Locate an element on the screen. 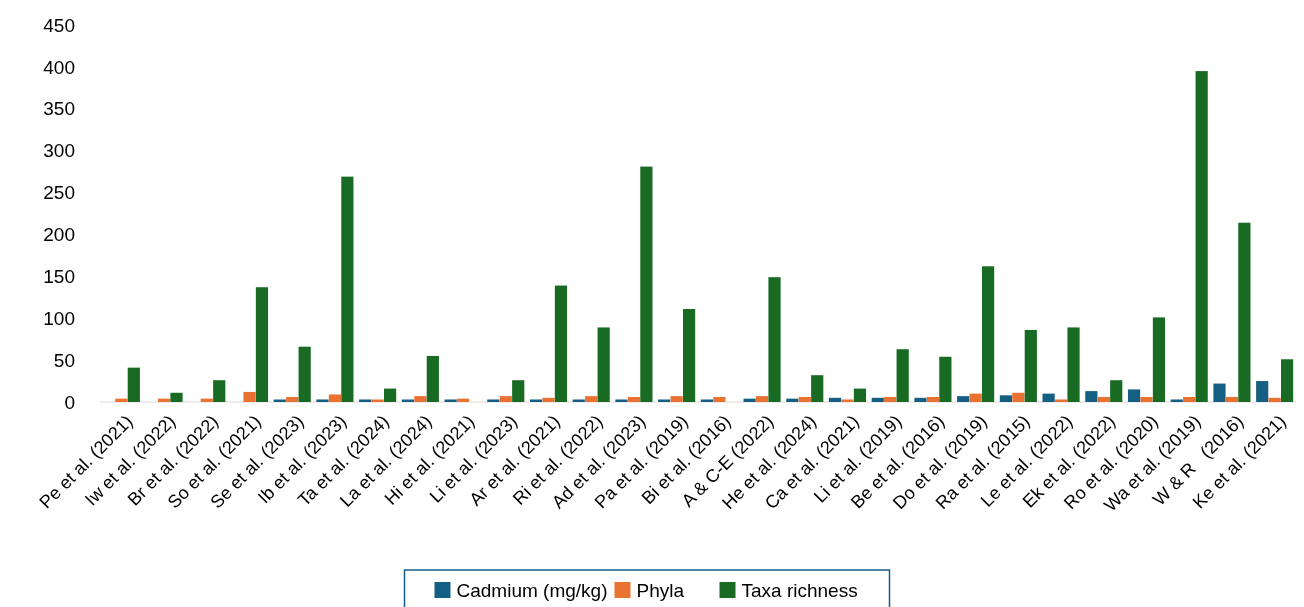  y-tick-label: 400 is located at coordinates (59, 67).